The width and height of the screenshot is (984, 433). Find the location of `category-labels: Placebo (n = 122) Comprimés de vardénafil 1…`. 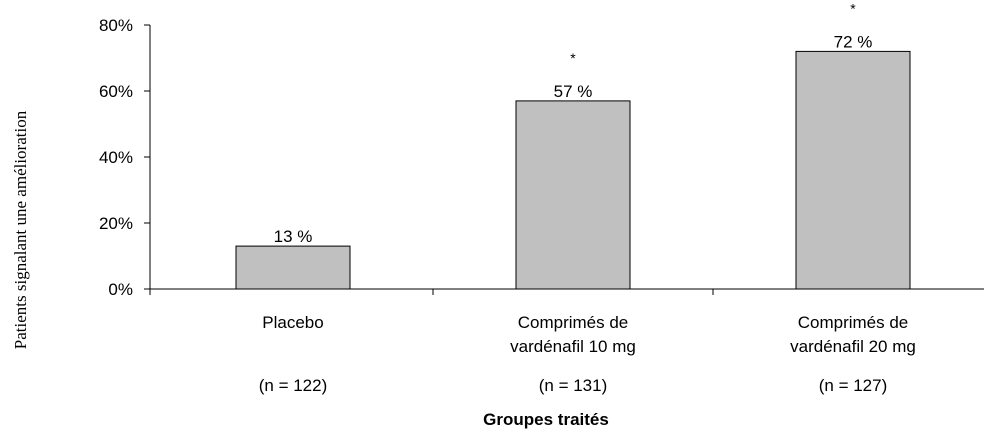

category-labels: Placebo (n = 122) Comprimés de vardénafil 1… is located at coordinates (587, 354).